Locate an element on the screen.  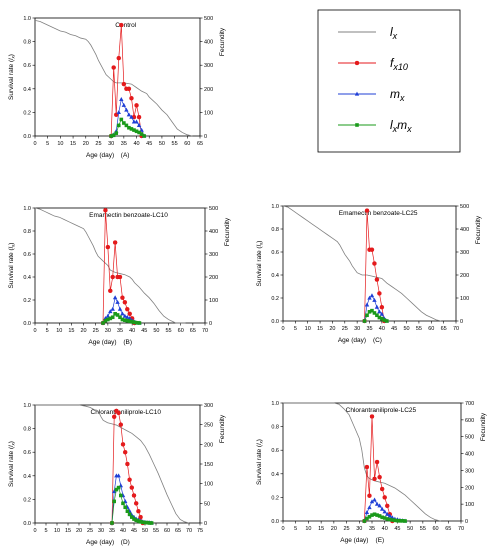
legend-item: mx is located at coordinates (371, 95).